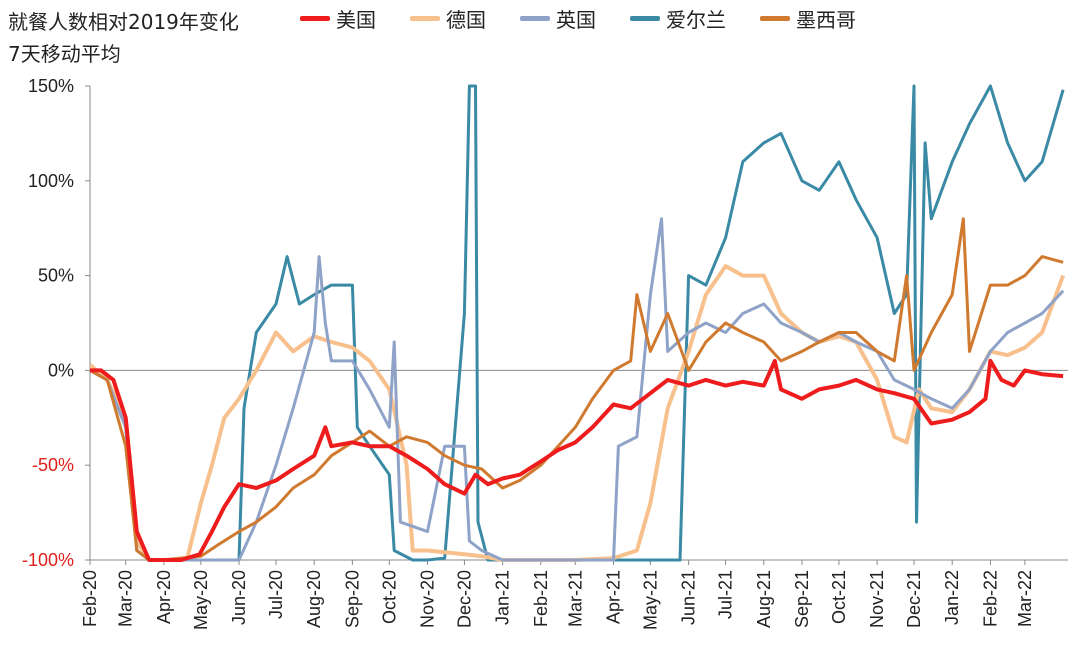  Describe the element at coordinates (64, 54) in the screenshot. I see `chart-subtitle: 7天移动平均` at that location.